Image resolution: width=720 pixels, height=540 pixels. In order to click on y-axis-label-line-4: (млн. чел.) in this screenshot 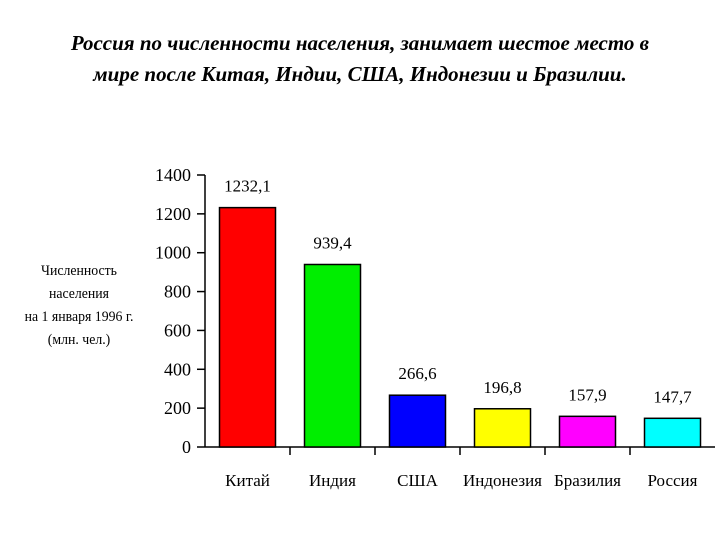, I will do `click(79, 340)`.